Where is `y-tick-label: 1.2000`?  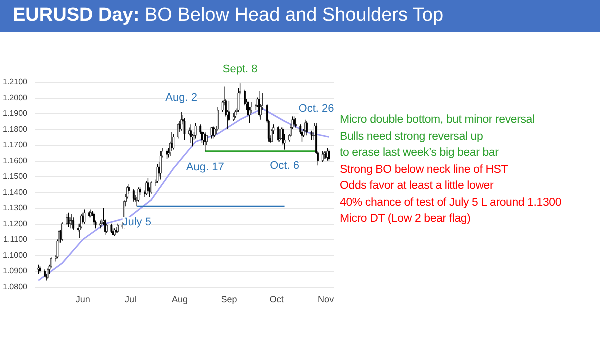 y-tick-label: 1.2000 is located at coordinates (15, 97).